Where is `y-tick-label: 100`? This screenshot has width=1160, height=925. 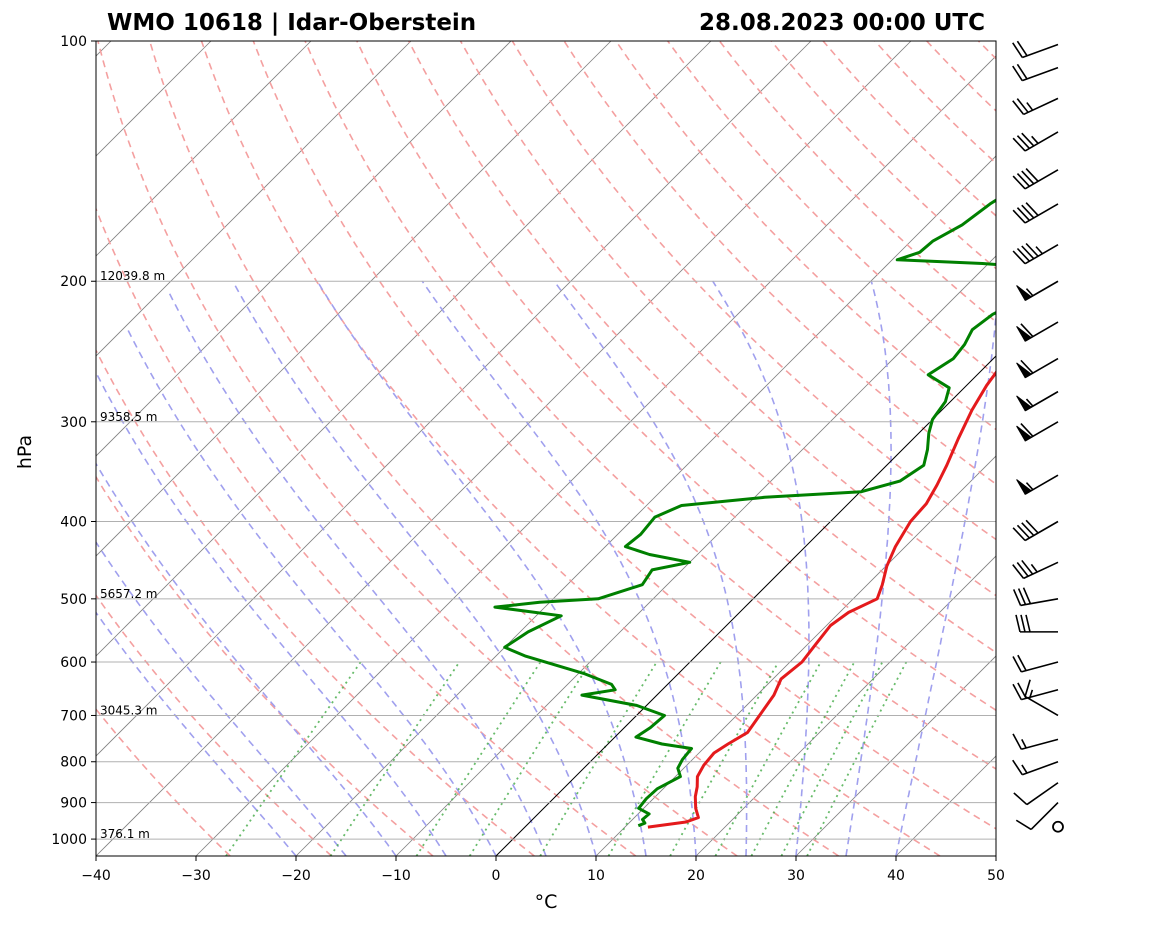 y-tick-label: 100 is located at coordinates (73, 42).